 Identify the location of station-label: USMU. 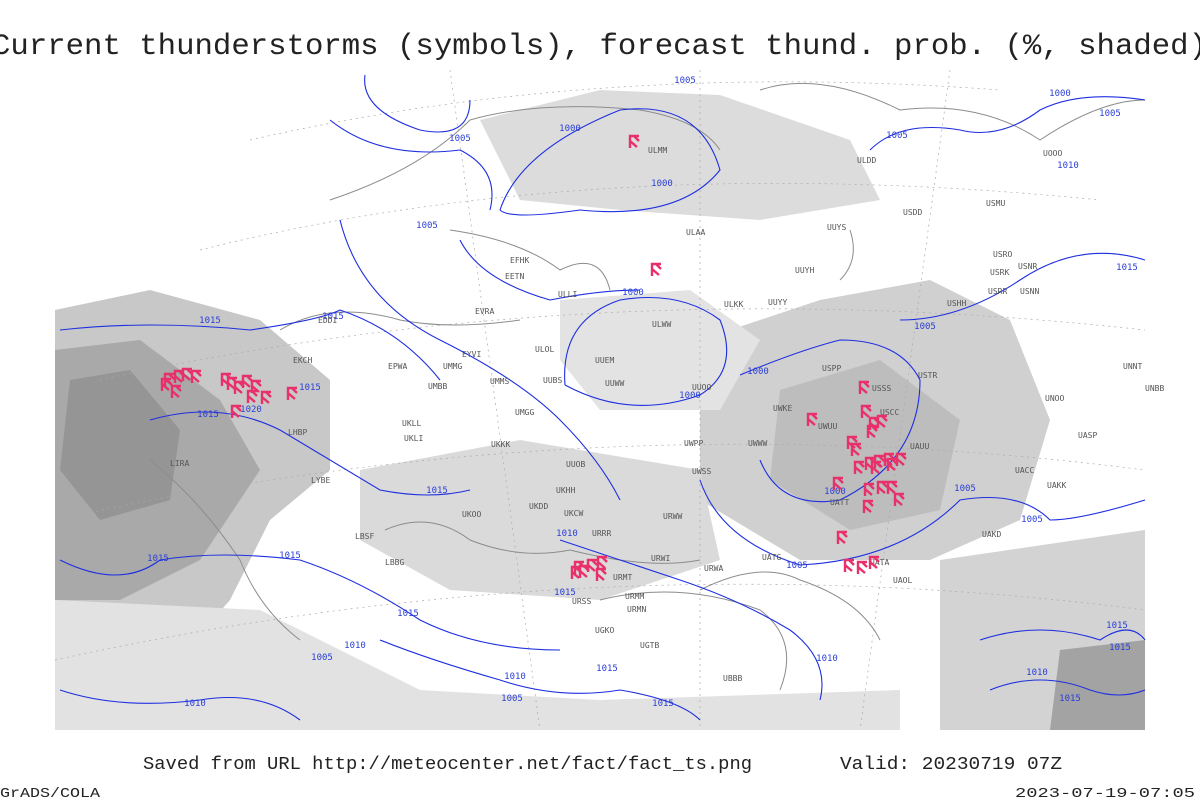
(995, 203).